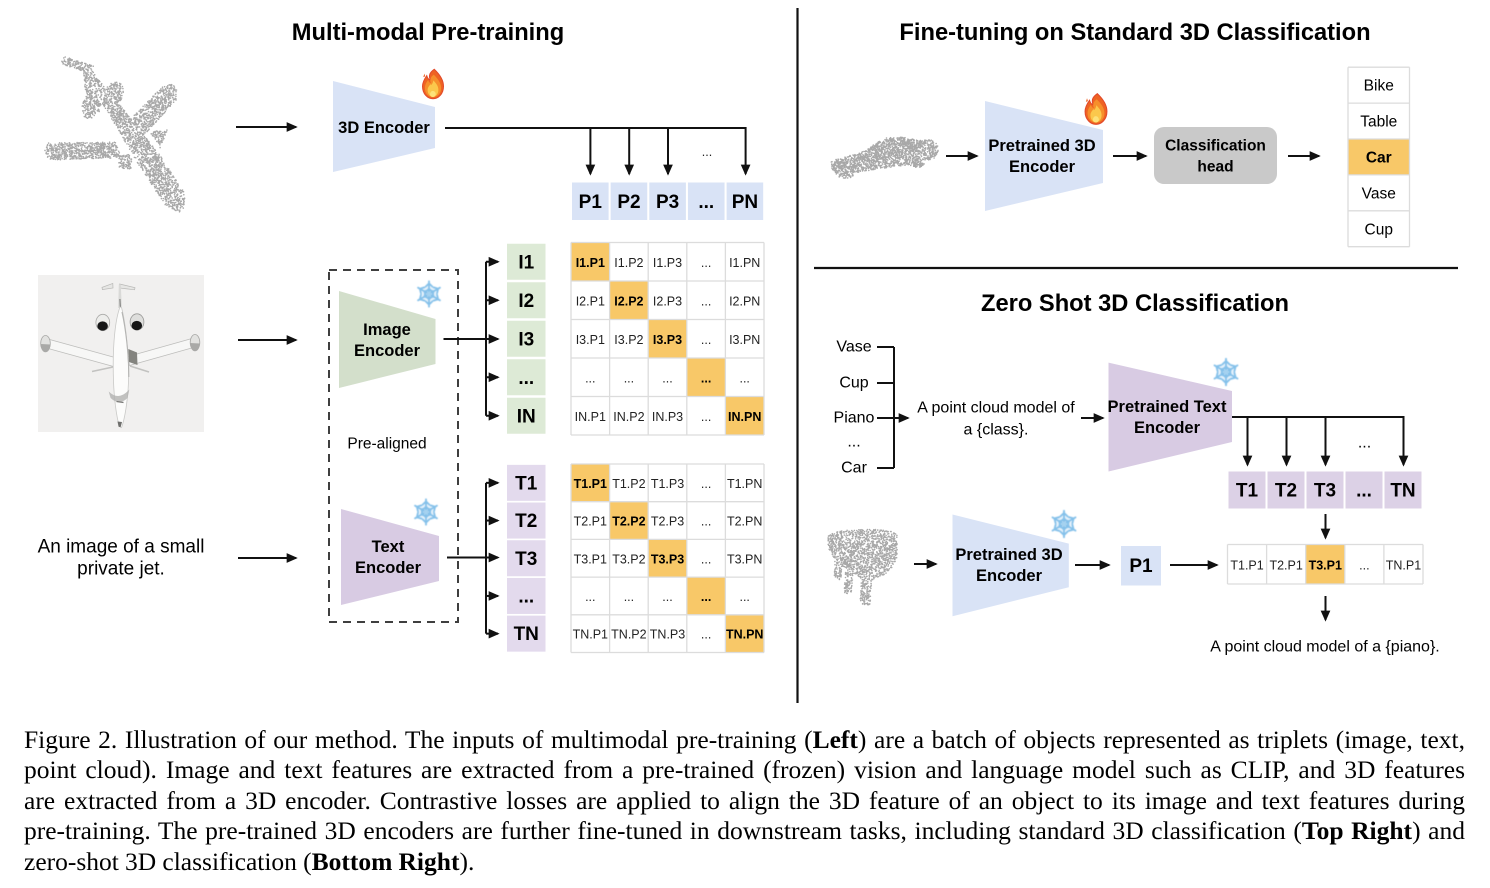 The height and width of the screenshot is (888, 1490). Describe the element at coordinates (388, 547) in the screenshot. I see `svg-text: Text` at that location.